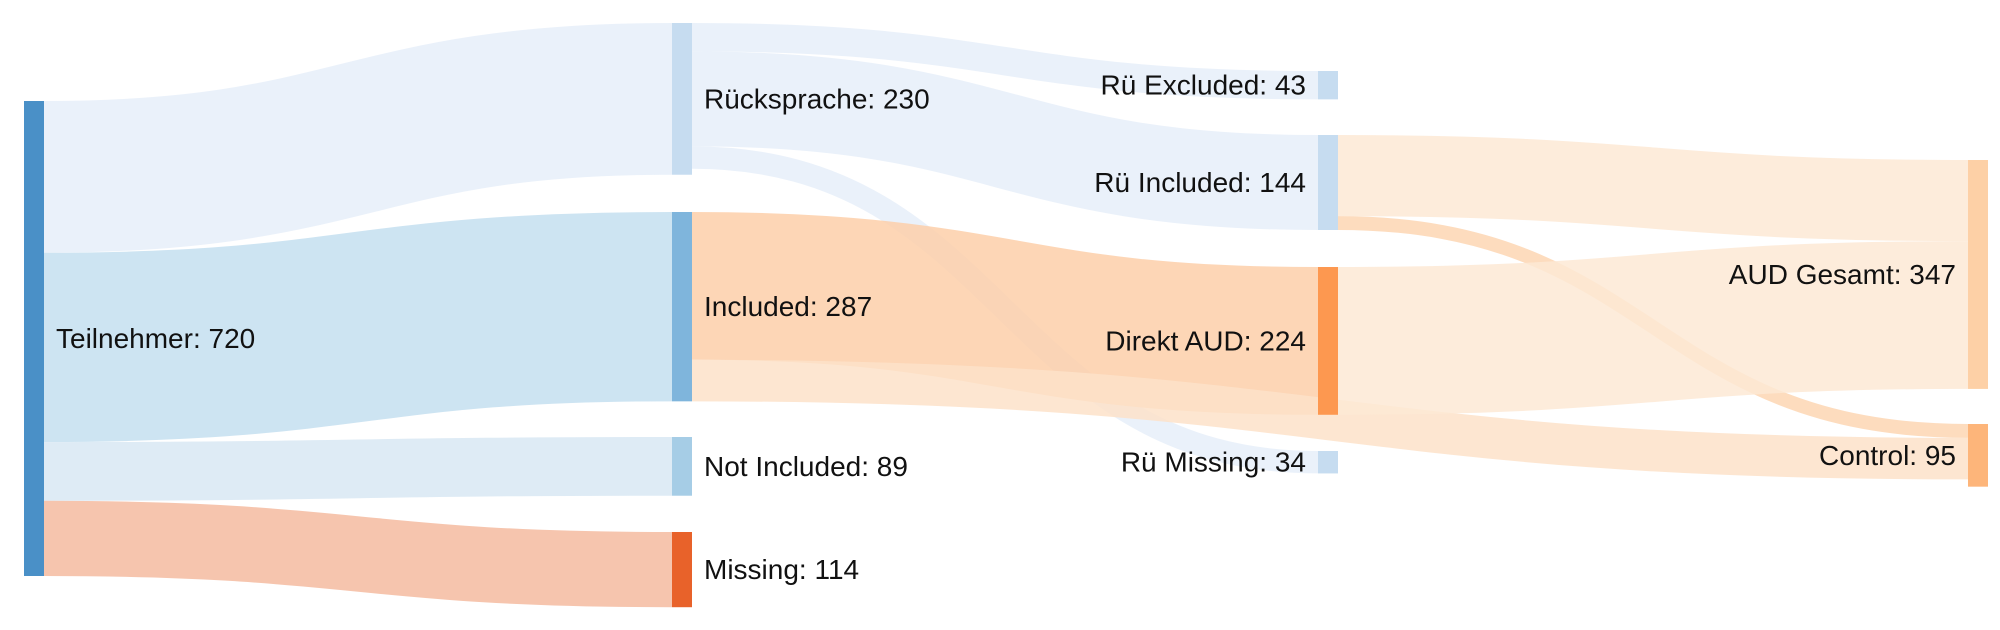  What do you see at coordinates (682, 466) in the screenshot?
I see `node-not_included` at bounding box center [682, 466].